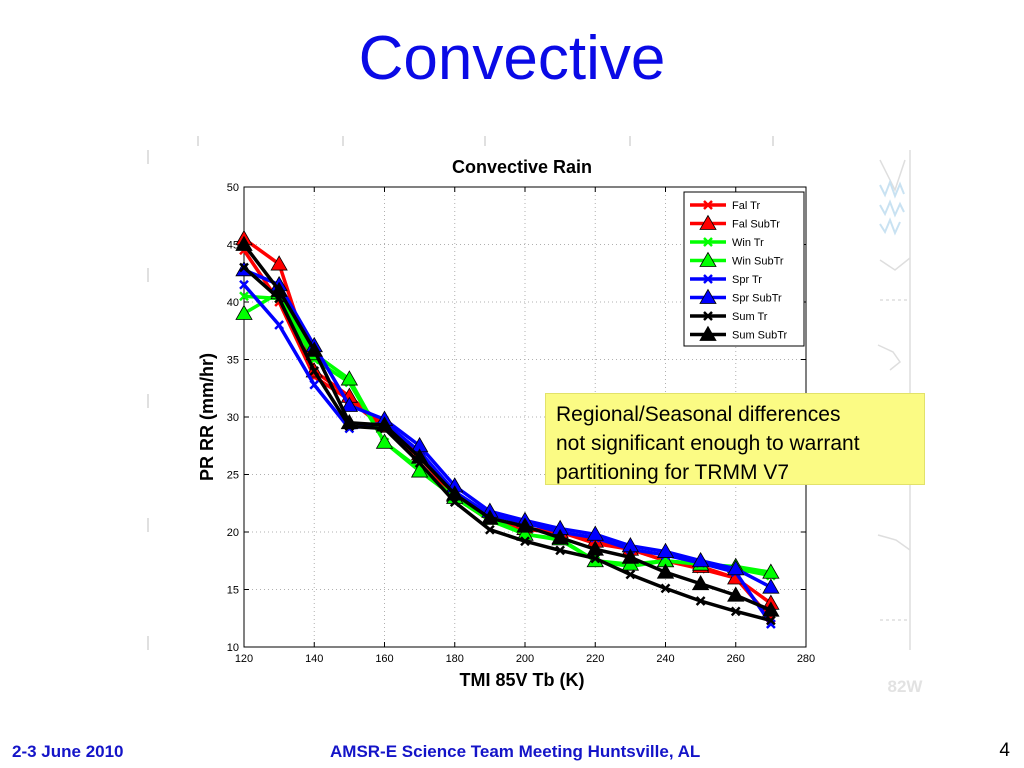 The height and width of the screenshot is (768, 1024). I want to click on legend-label: Spr Tr, so click(747, 280).